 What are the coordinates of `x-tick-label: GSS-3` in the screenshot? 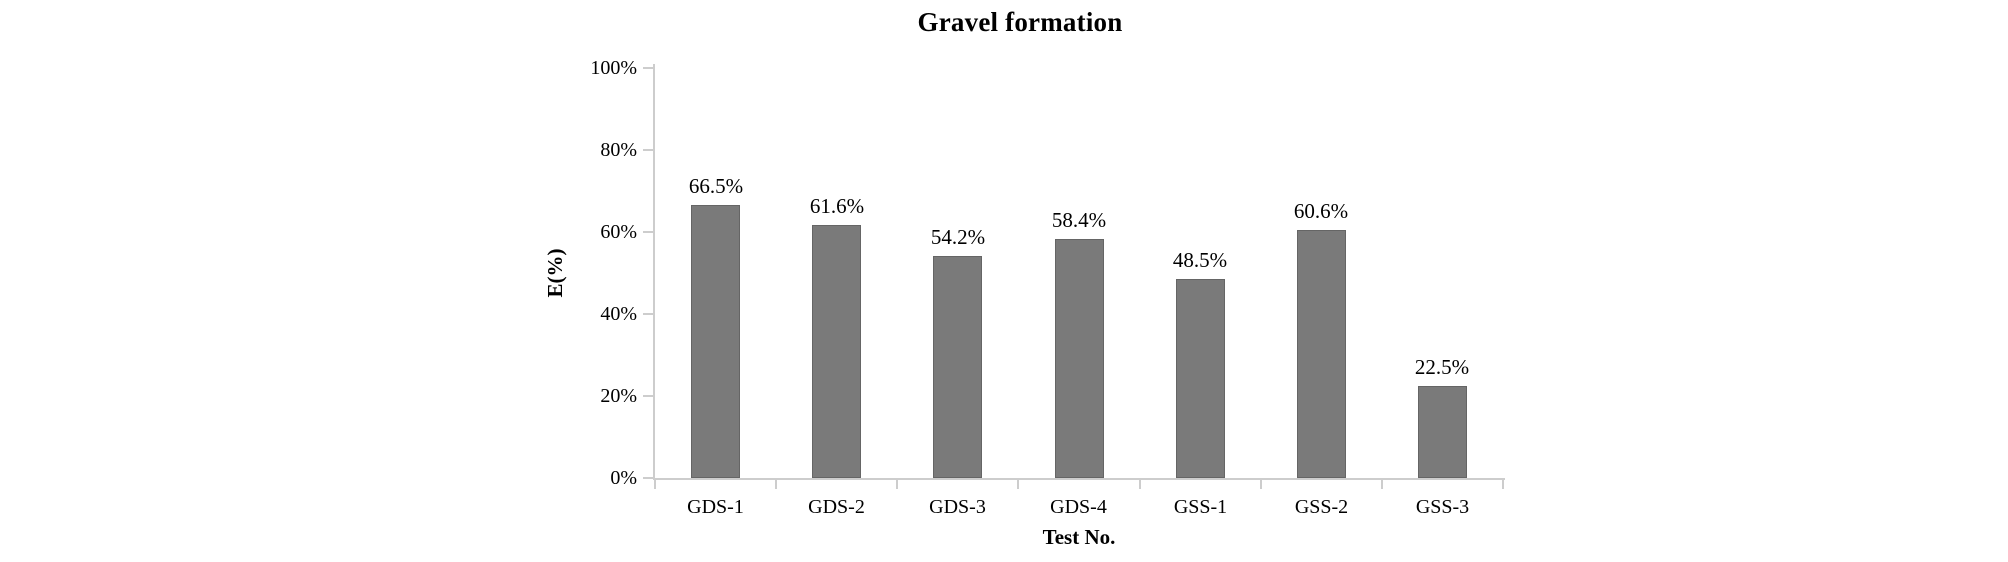 It's located at (1442, 507).